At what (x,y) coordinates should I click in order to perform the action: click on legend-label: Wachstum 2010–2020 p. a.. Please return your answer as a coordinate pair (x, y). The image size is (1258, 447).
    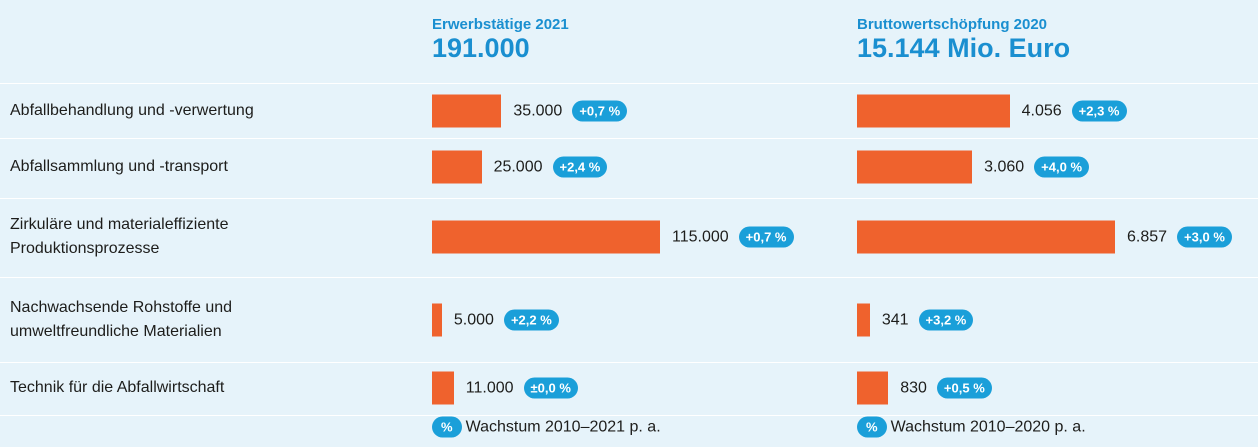
    Looking at the image, I should click on (988, 426).